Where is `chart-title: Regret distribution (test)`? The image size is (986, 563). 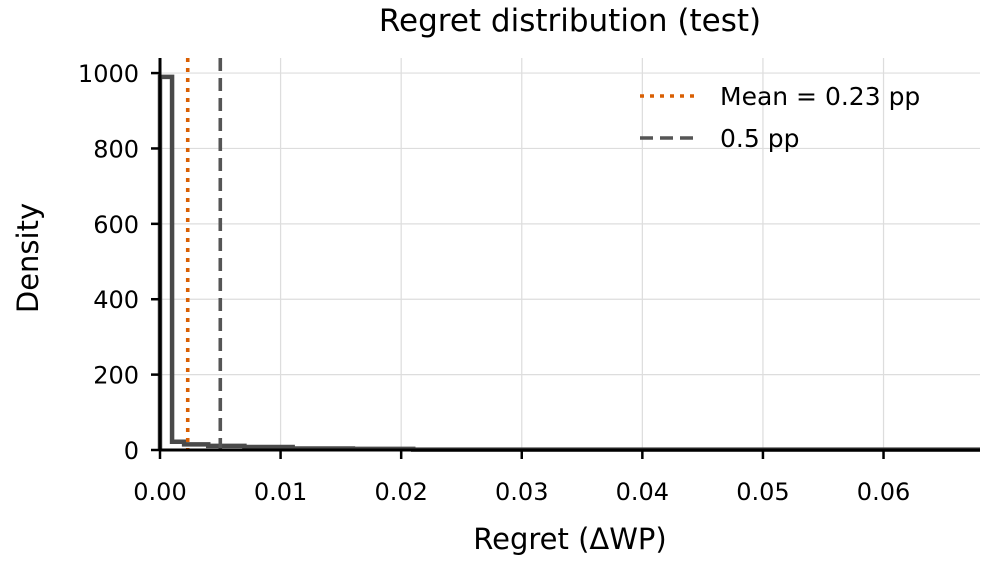
chart-title: Regret distribution (test) is located at coordinates (570, 21).